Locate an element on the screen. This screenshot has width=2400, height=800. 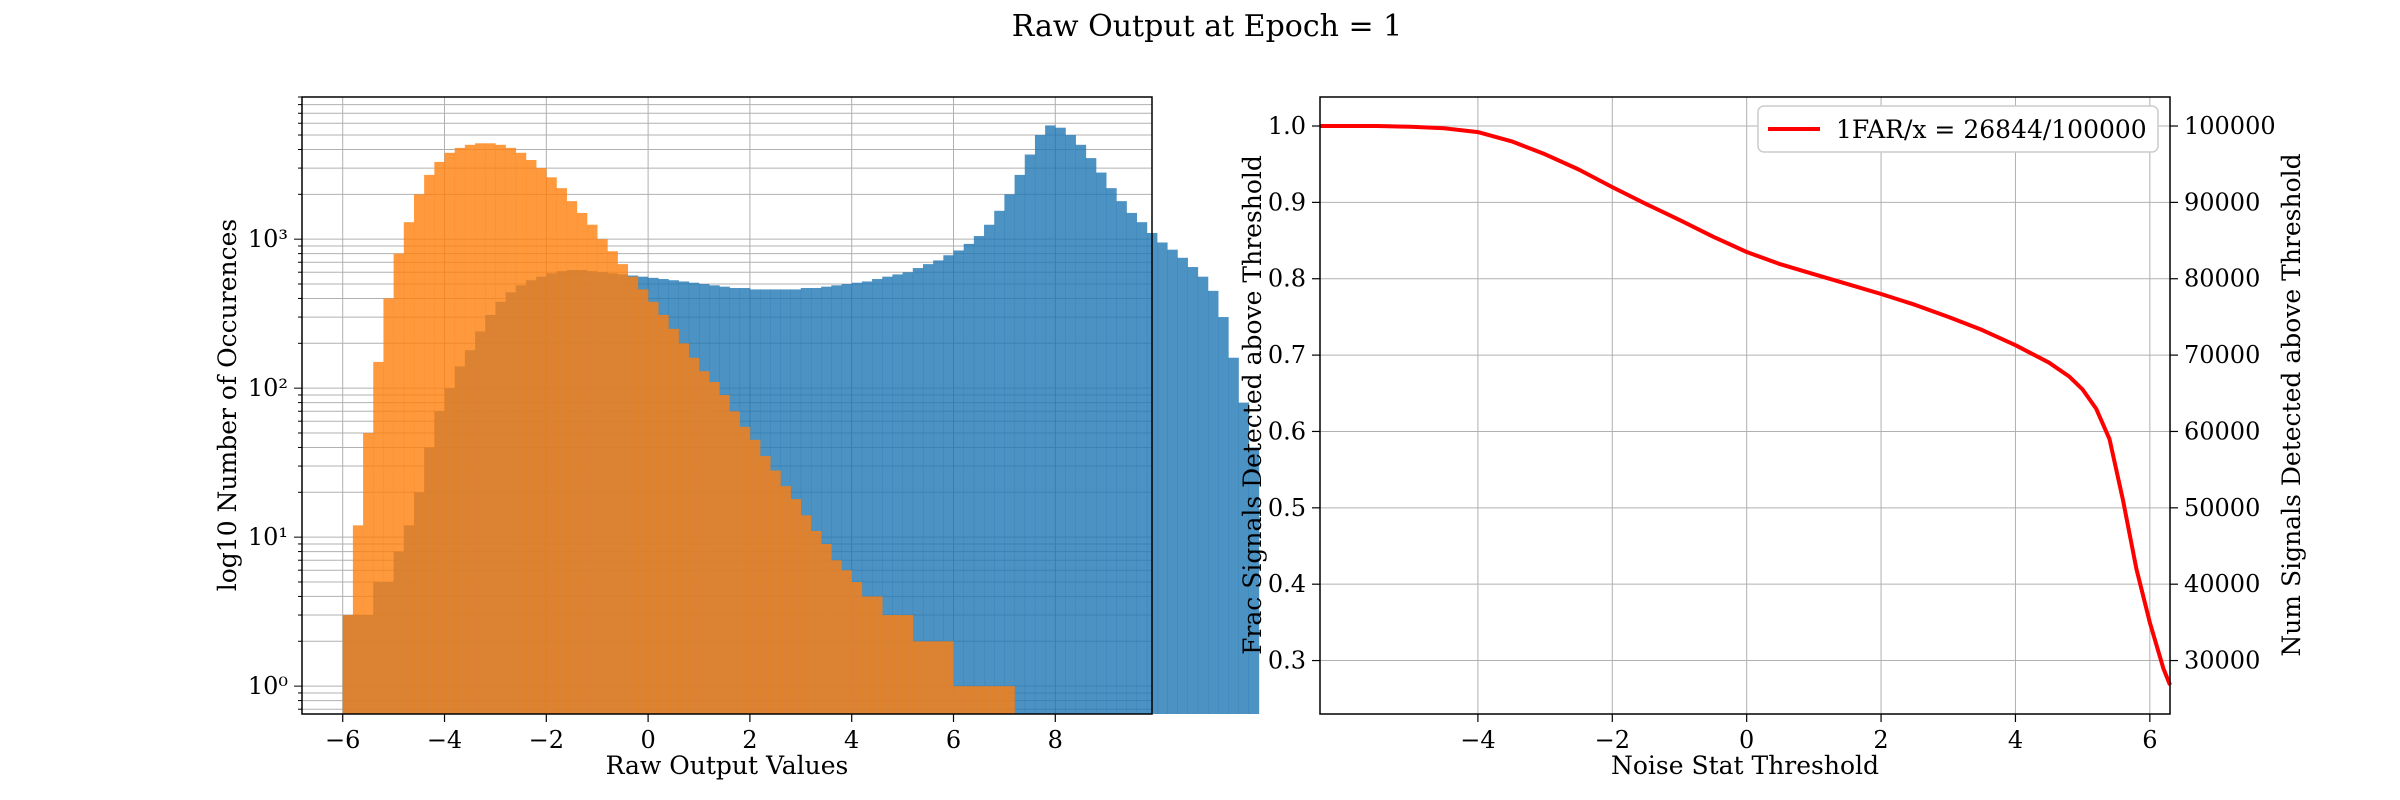
histogram-y-tick-label: 10³ is located at coordinates (268, 239).